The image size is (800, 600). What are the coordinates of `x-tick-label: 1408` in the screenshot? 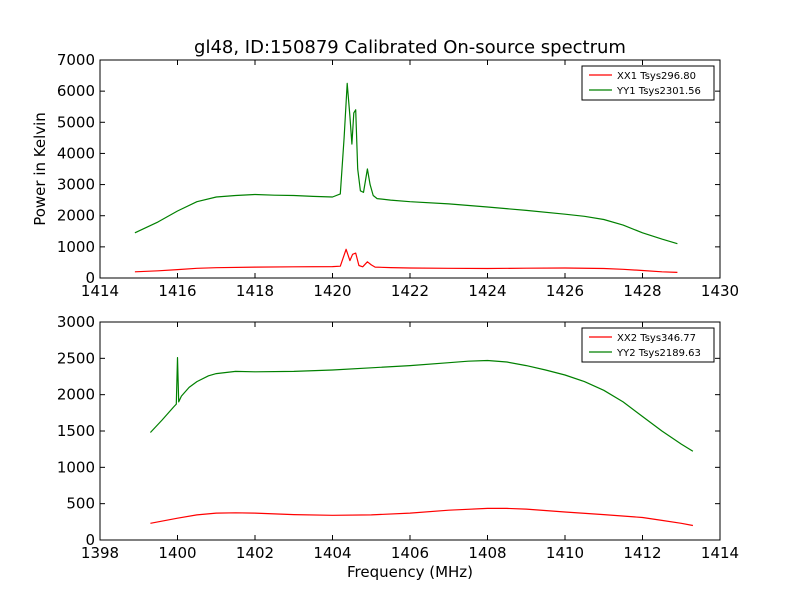 It's located at (487, 553).